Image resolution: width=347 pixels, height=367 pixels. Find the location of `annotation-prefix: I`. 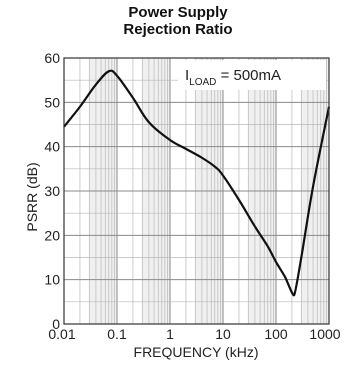

annotation-prefix: I is located at coordinates (187, 75).